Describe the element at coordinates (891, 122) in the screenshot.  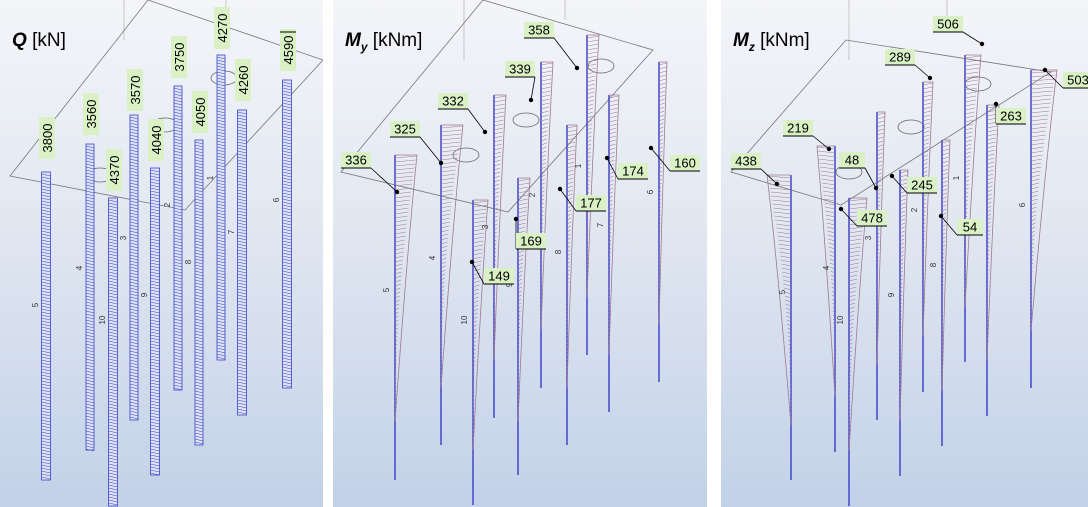
I see `pile-cap-outline` at that location.